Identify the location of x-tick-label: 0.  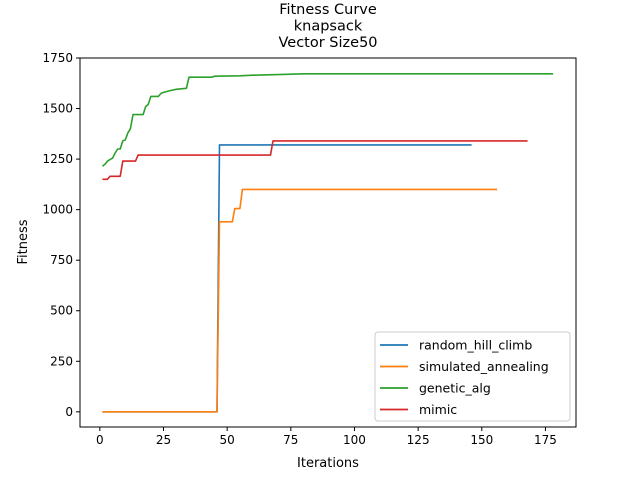
(100, 440).